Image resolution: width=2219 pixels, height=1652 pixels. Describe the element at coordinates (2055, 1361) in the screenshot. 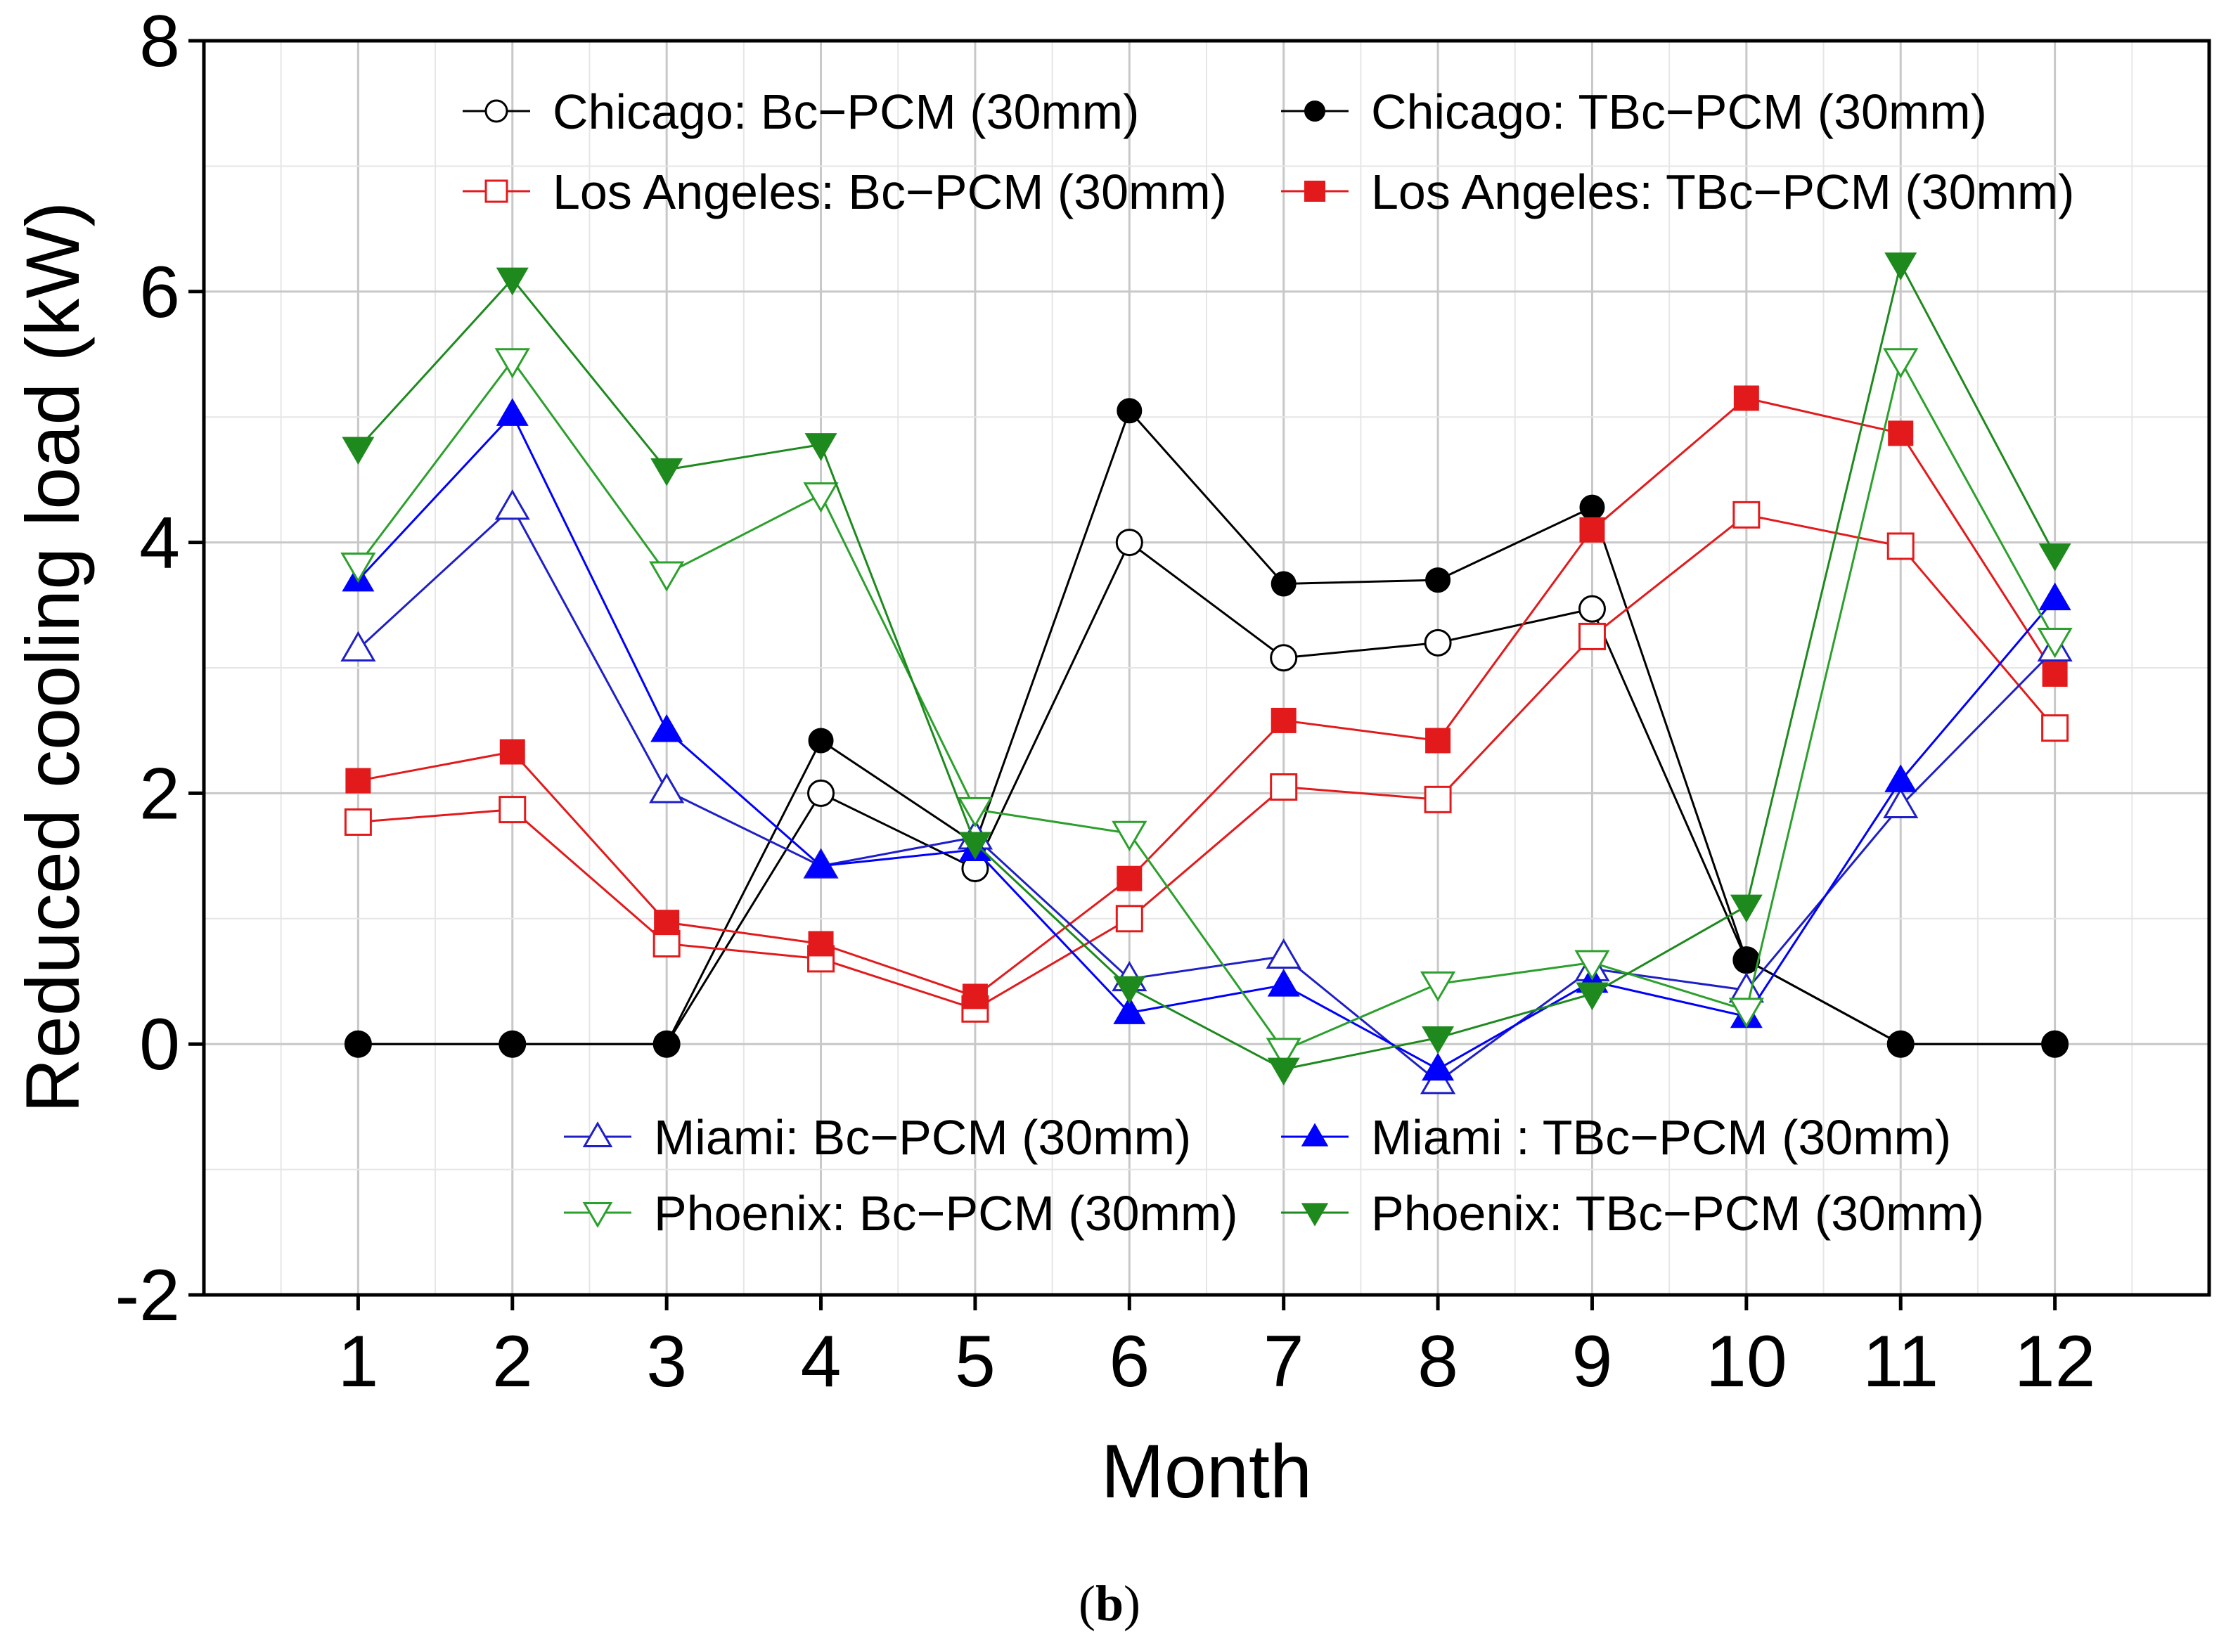

I see `x-tick-label: 12` at that location.